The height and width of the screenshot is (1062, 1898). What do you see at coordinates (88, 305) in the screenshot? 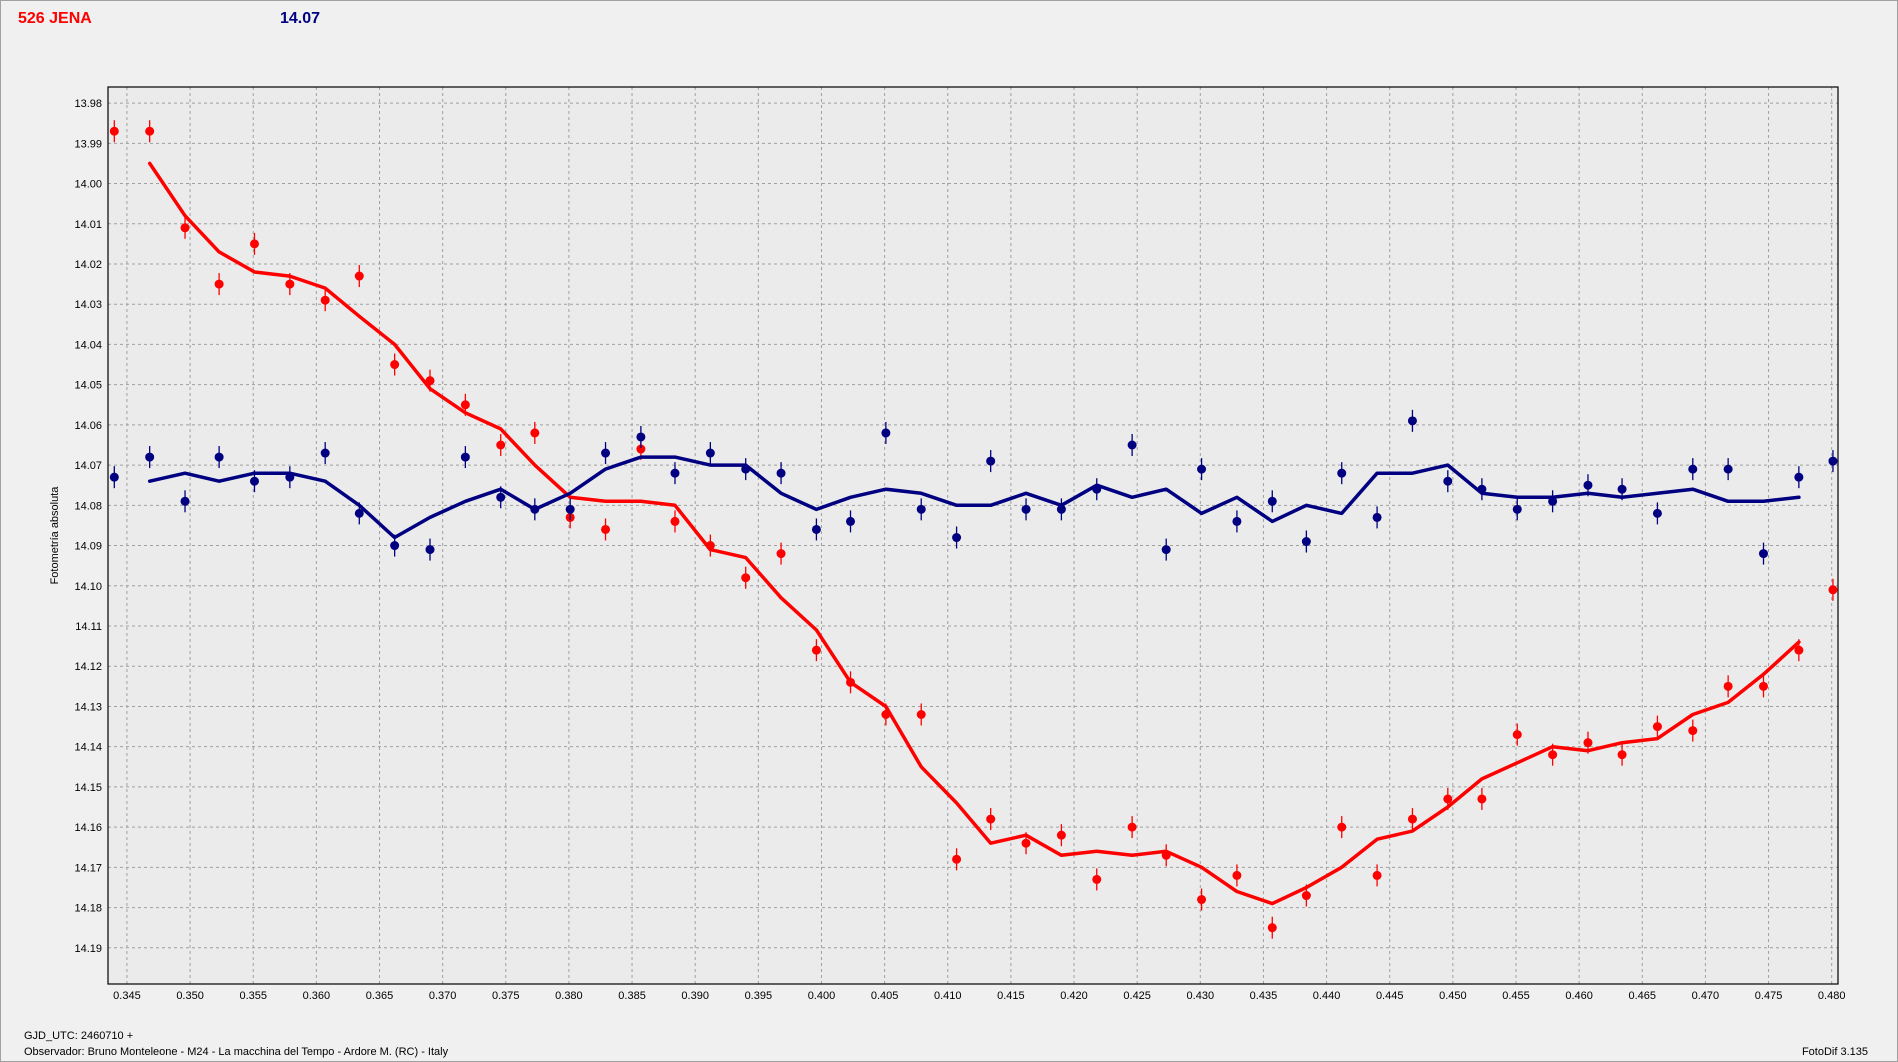
I see `y-tick-label: 14.03` at bounding box center [88, 305].